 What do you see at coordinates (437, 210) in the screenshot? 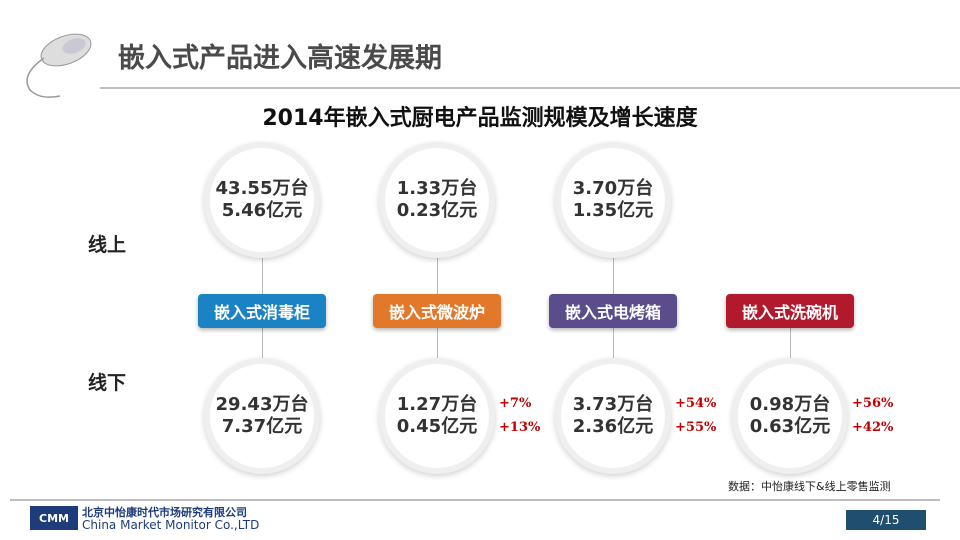
I see `online-value: 0.23亿元` at bounding box center [437, 210].